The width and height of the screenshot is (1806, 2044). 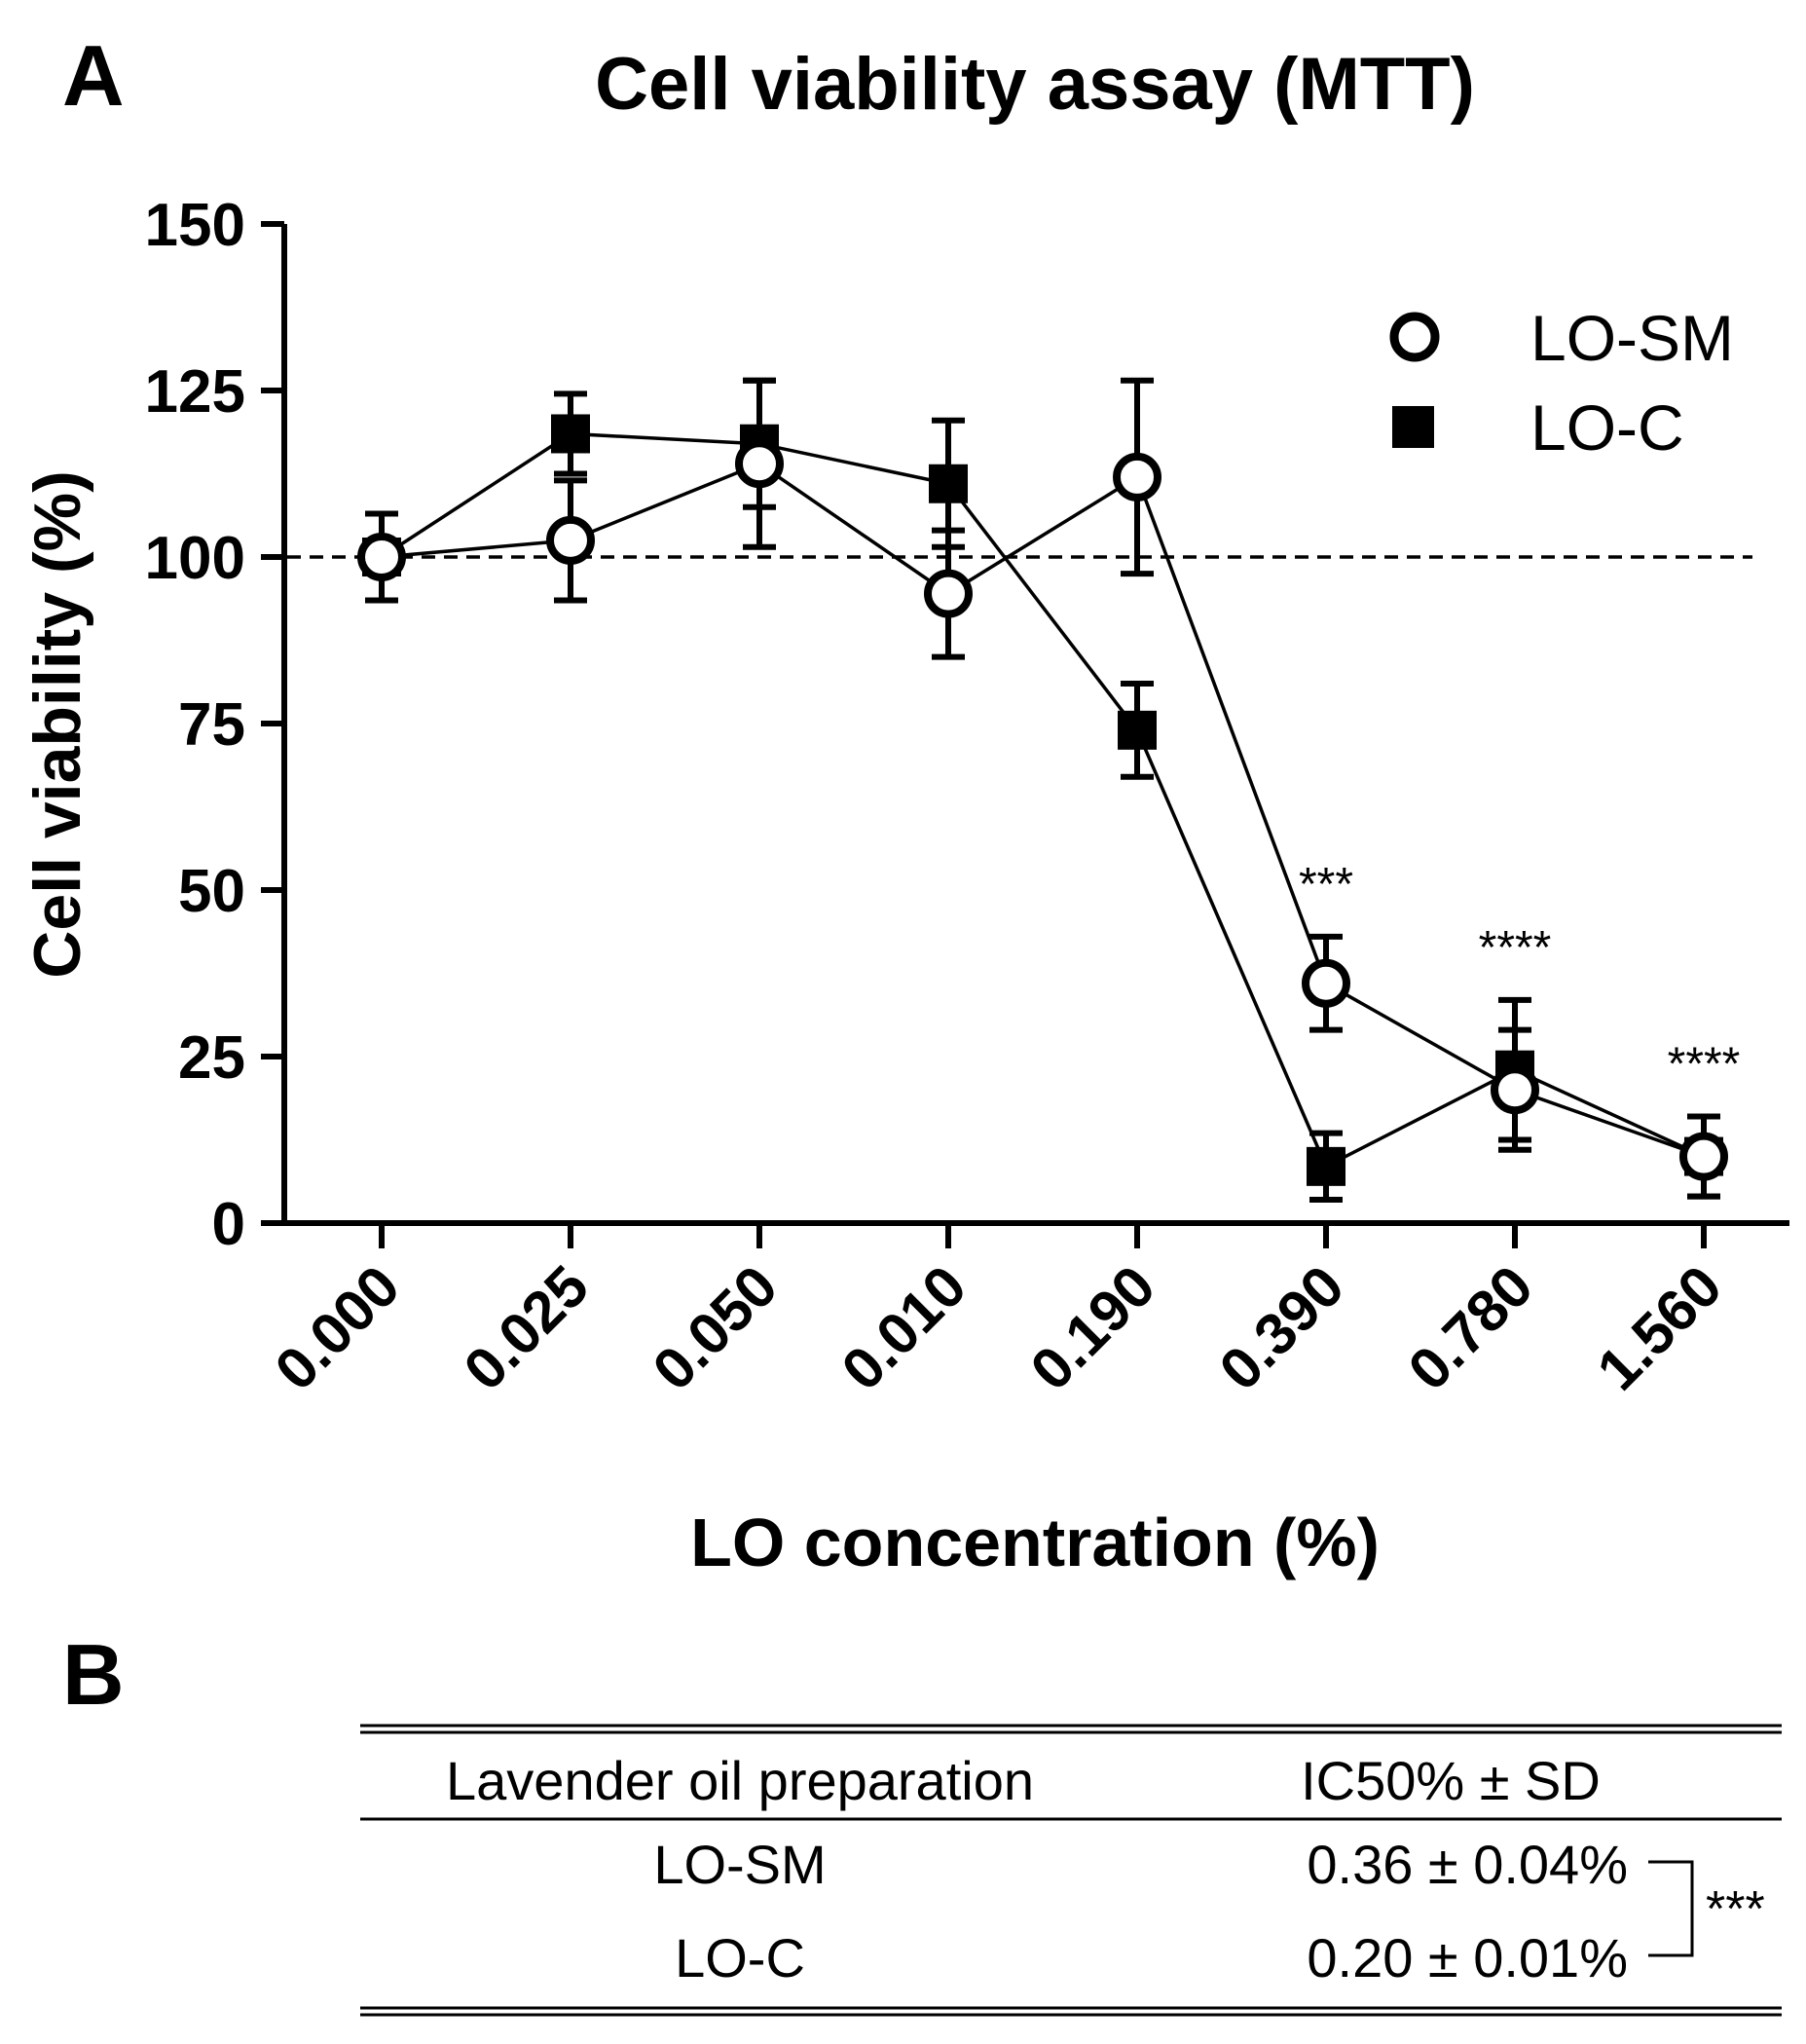 What do you see at coordinates (1515, 948) in the screenshot?
I see `significance-annotation-0-780: ****` at bounding box center [1515, 948].